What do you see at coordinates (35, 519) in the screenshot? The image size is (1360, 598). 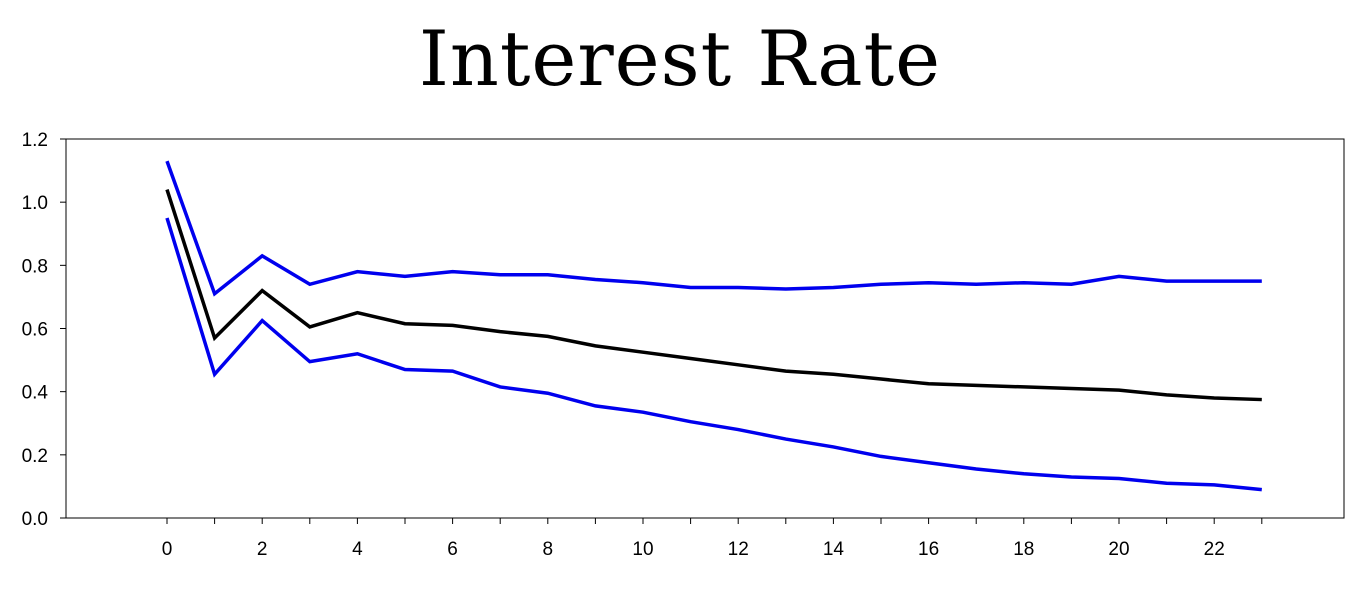 I see `y-tick-label: 0.0` at bounding box center [35, 519].